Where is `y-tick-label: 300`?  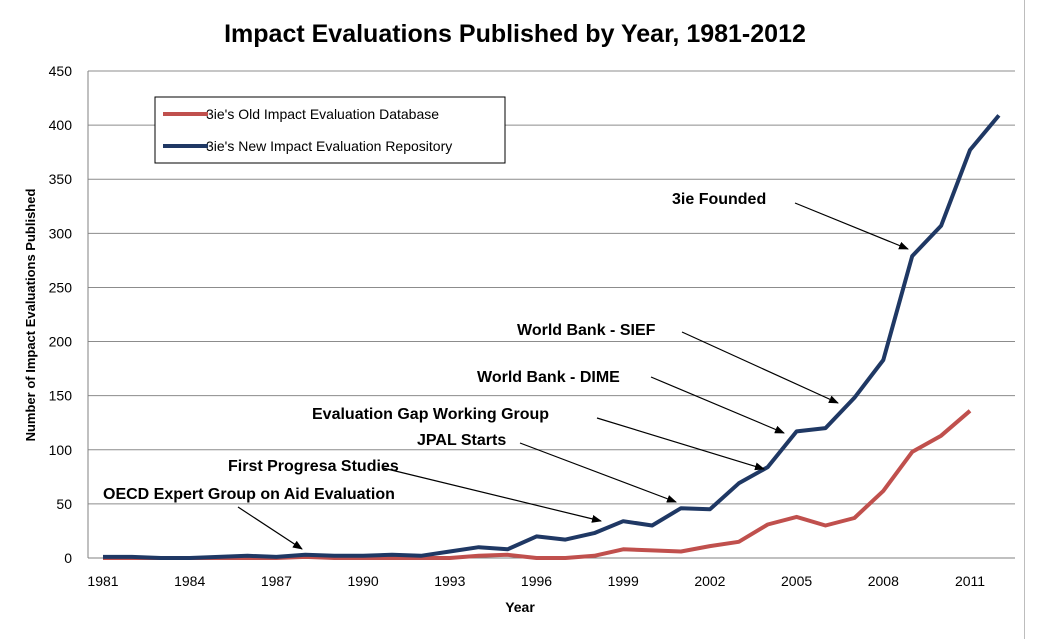
y-tick-label: 300 is located at coordinates (61, 233).